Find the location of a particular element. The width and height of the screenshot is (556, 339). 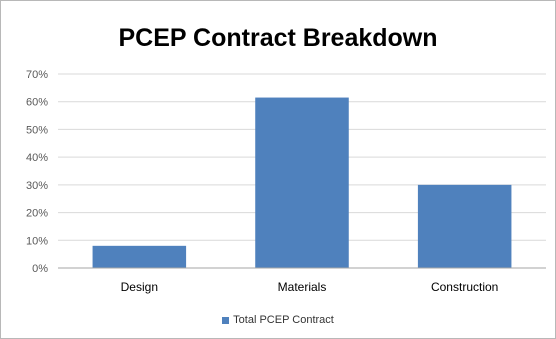

chart-title: PCEP Contract Breakdown is located at coordinates (278, 38).